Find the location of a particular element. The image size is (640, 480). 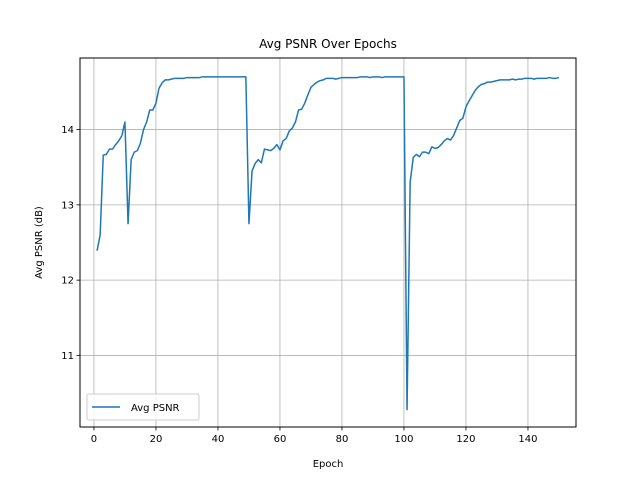

x-tick-label: 100 is located at coordinates (403, 439).